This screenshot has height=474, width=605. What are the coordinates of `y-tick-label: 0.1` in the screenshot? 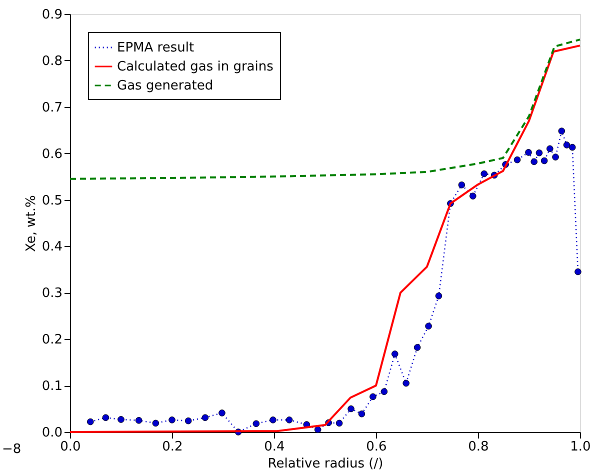 It's located at (52, 386).